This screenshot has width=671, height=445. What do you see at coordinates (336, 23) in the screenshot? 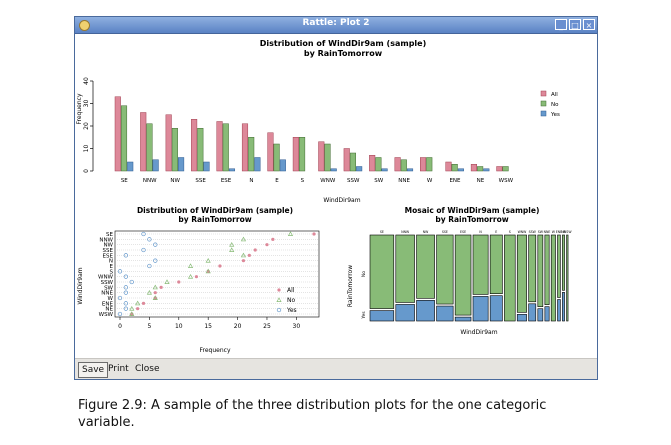
I see `window-title: Rattle: Plot 2` at bounding box center [336, 23].